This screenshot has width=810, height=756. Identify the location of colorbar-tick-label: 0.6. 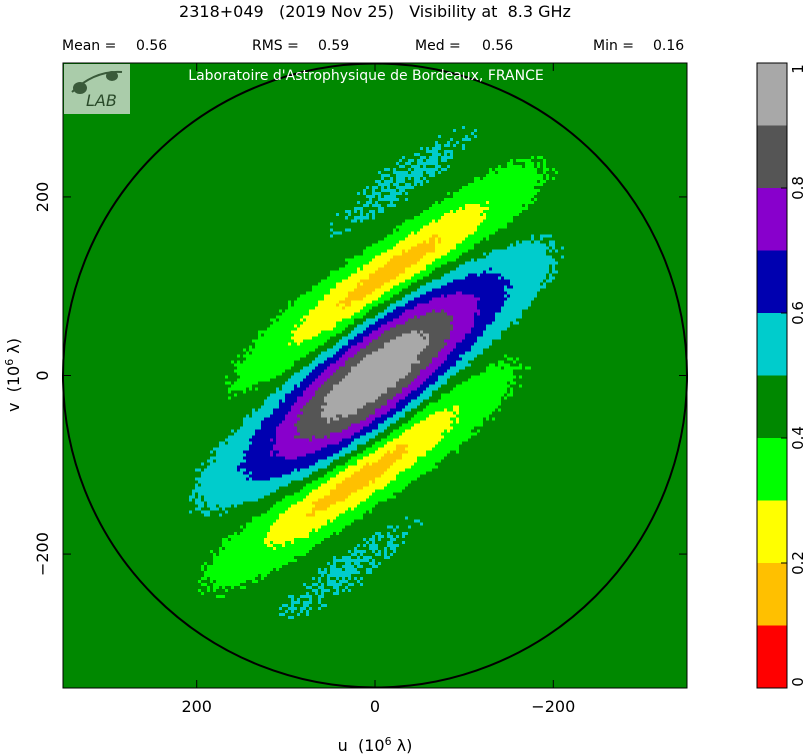
(798, 313).